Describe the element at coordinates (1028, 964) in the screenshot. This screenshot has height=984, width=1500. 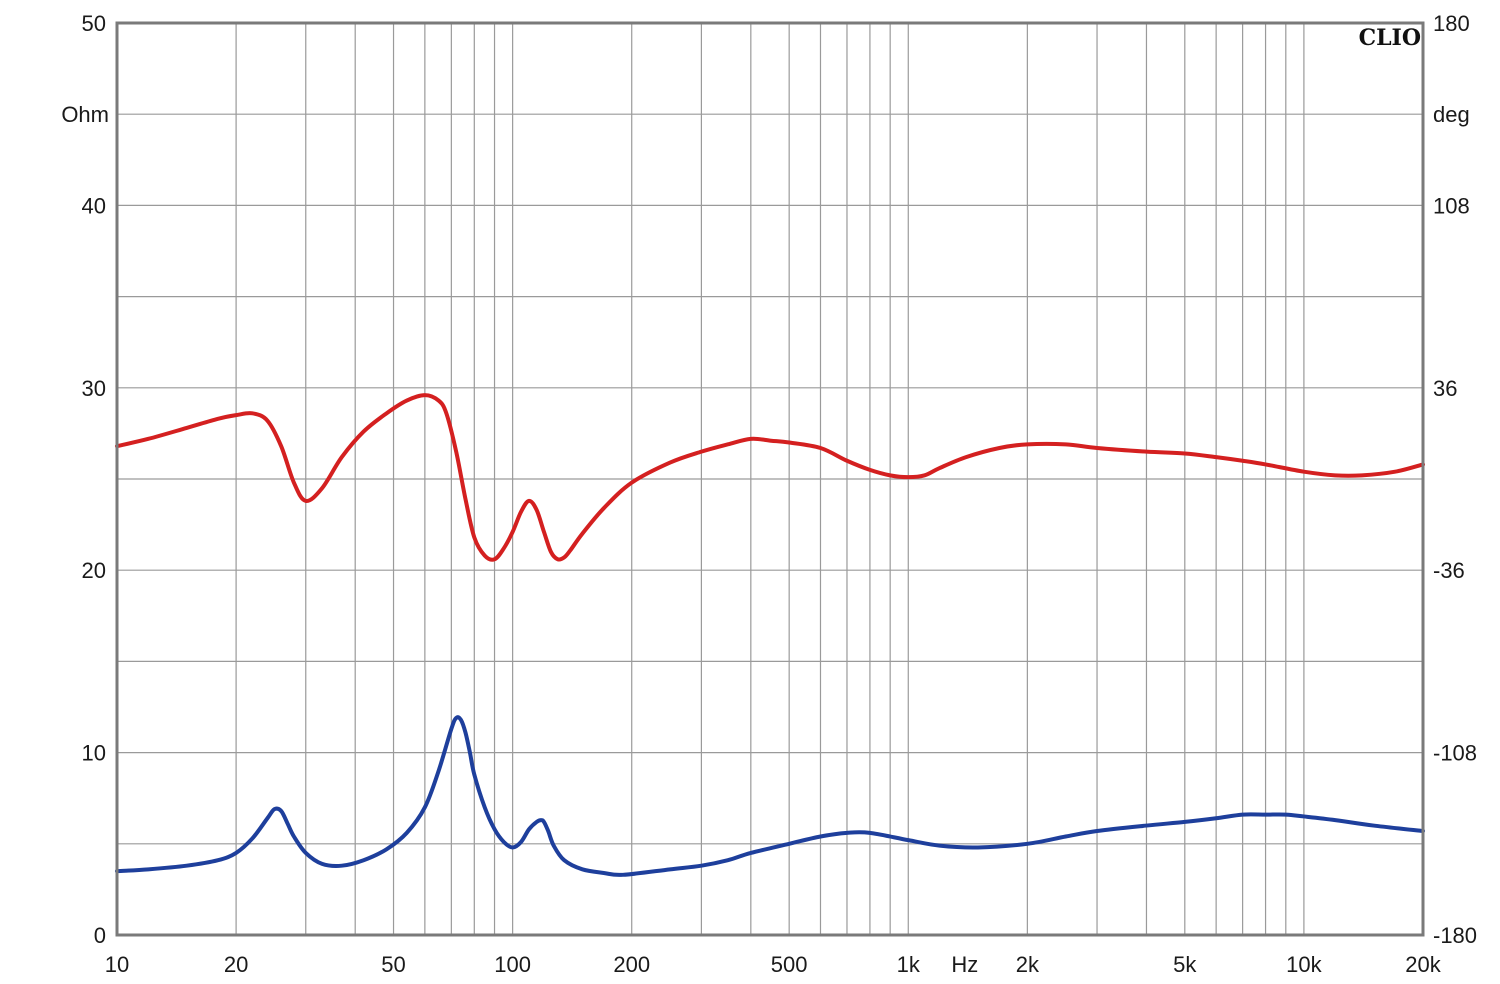
I see `x-tick-label: 2k` at that location.